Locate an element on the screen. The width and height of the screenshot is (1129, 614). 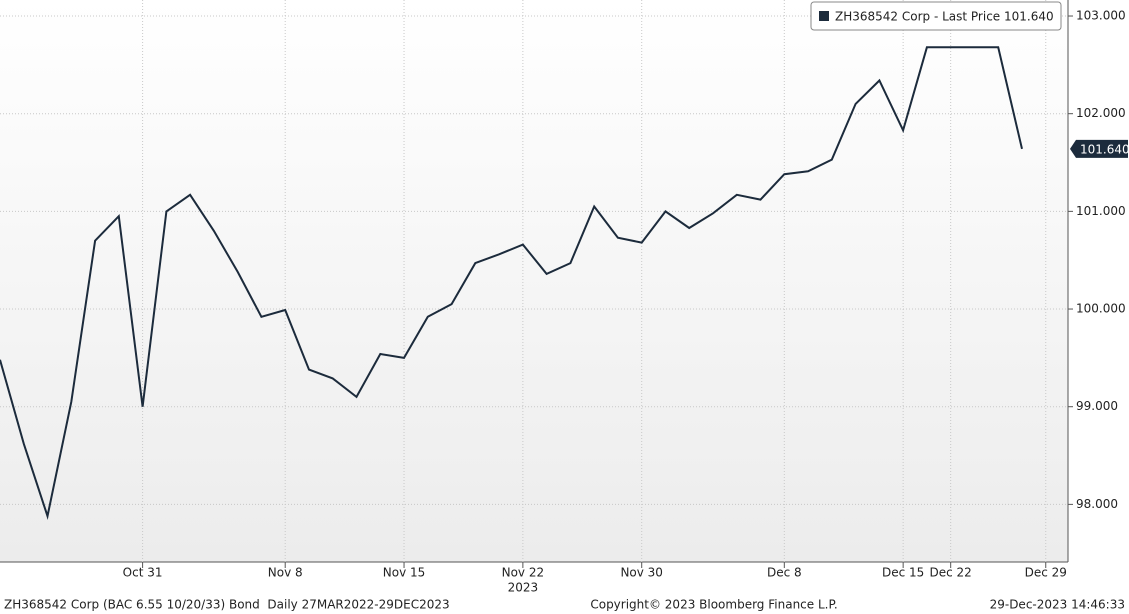
legend: ZH368542 Corp - Last Price 101.640 is located at coordinates (936, 16).